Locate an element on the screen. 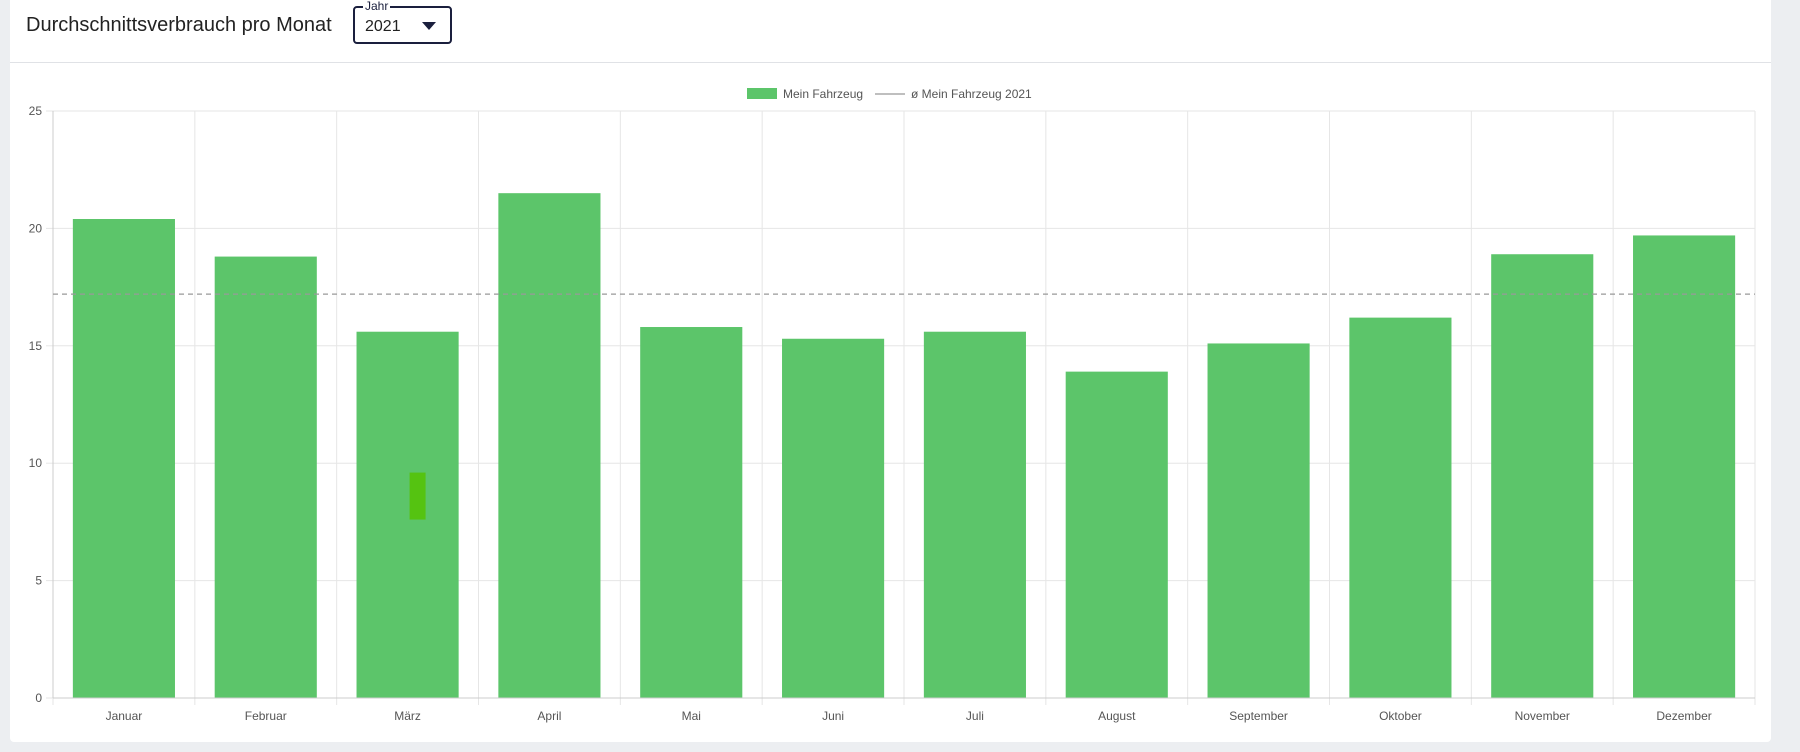 The height and width of the screenshot is (752, 1800). y-tick-label: 20 is located at coordinates (36, 228).